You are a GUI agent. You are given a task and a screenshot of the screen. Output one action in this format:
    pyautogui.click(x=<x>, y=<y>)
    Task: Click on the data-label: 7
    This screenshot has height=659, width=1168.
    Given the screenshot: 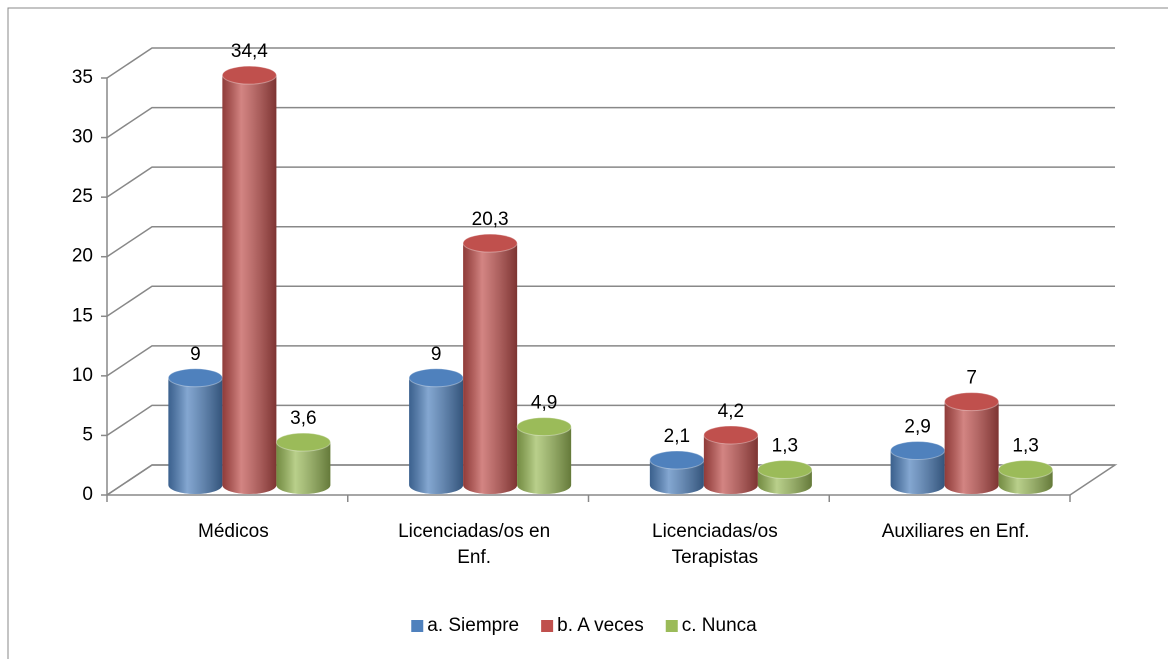 What is the action you would take?
    pyautogui.click(x=971, y=378)
    